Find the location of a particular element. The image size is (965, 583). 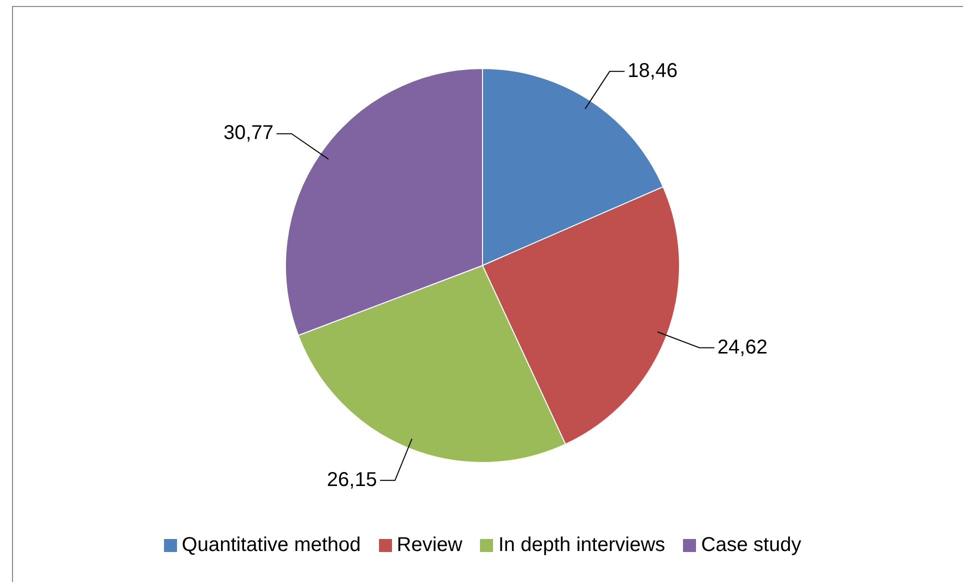

data-label: 24,62 is located at coordinates (742, 347).